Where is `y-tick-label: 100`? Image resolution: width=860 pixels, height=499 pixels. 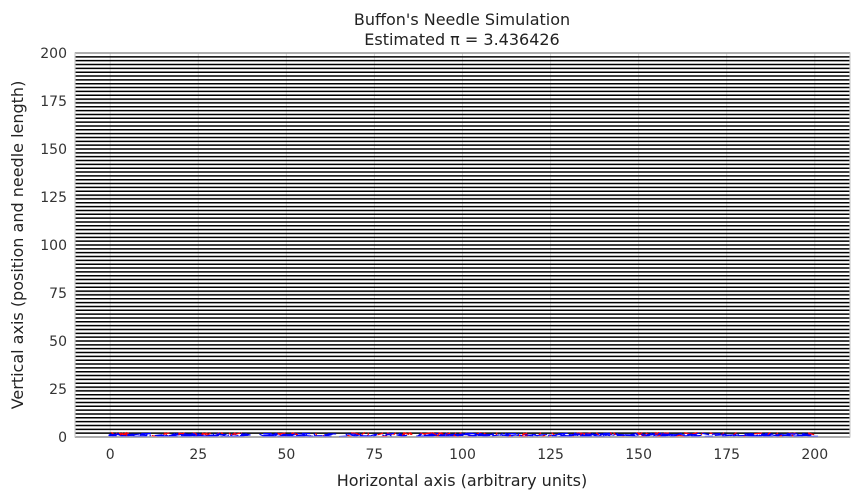 y-tick-label: 100 is located at coordinates (53, 246).